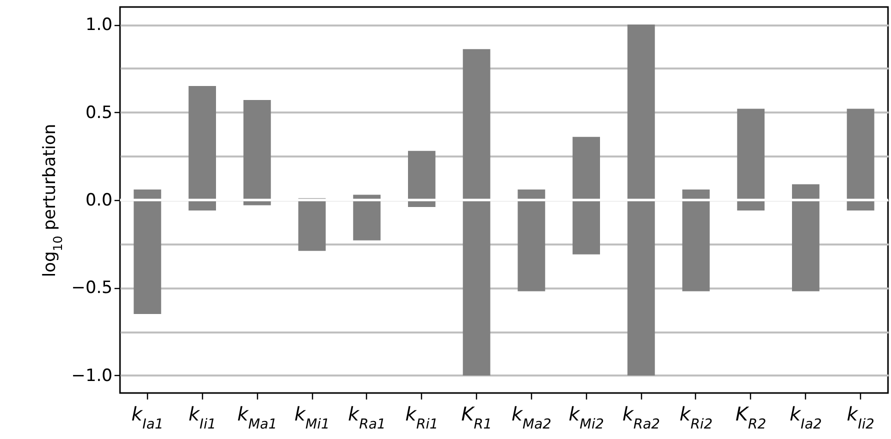  I want to click on y-tick-label: 0.0, so click(98, 200).